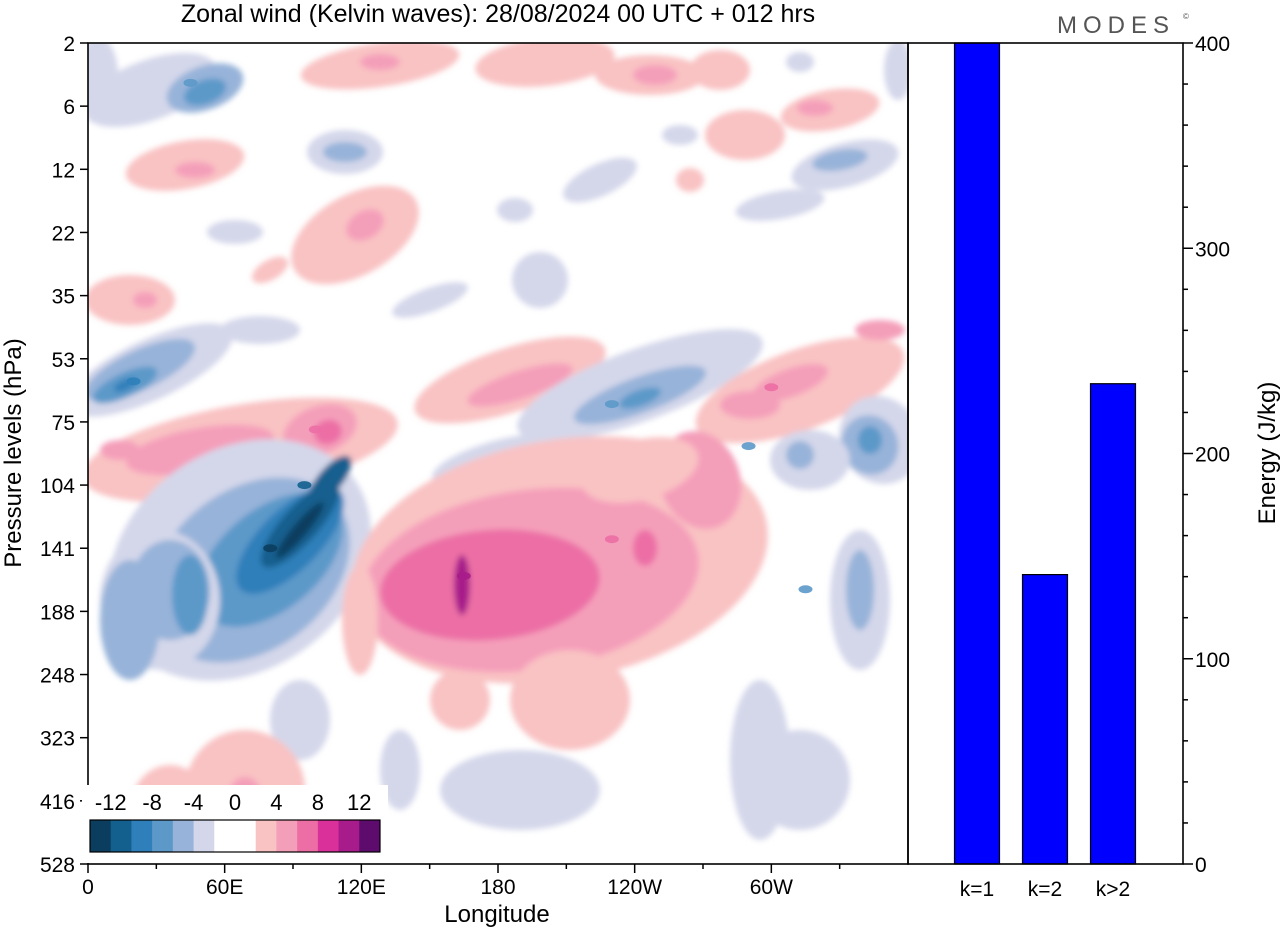 This screenshot has width=1280, height=935. Describe the element at coordinates (57, 549) in the screenshot. I see `pressure-tick-label: 141` at that location.